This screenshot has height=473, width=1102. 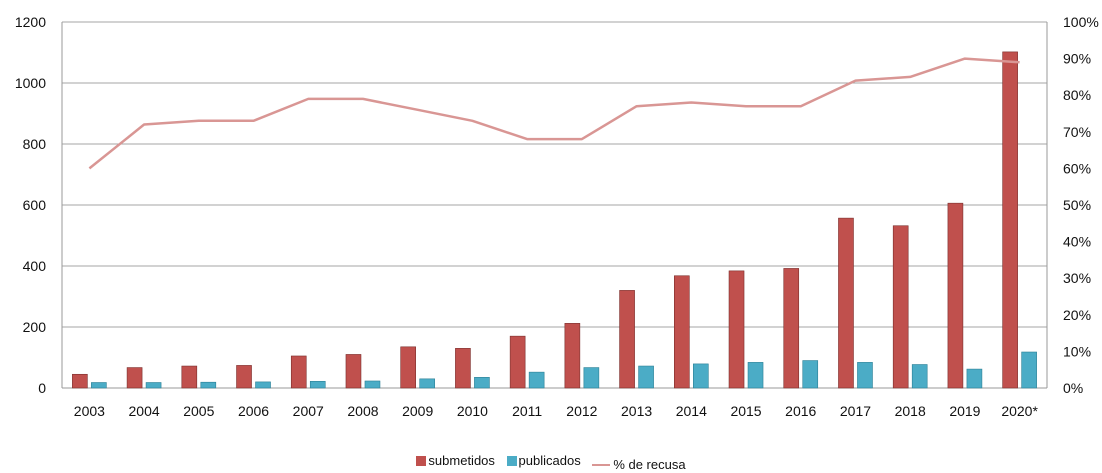 What do you see at coordinates (80, 381) in the screenshot?
I see `bar-submetidos-2003` at bounding box center [80, 381].